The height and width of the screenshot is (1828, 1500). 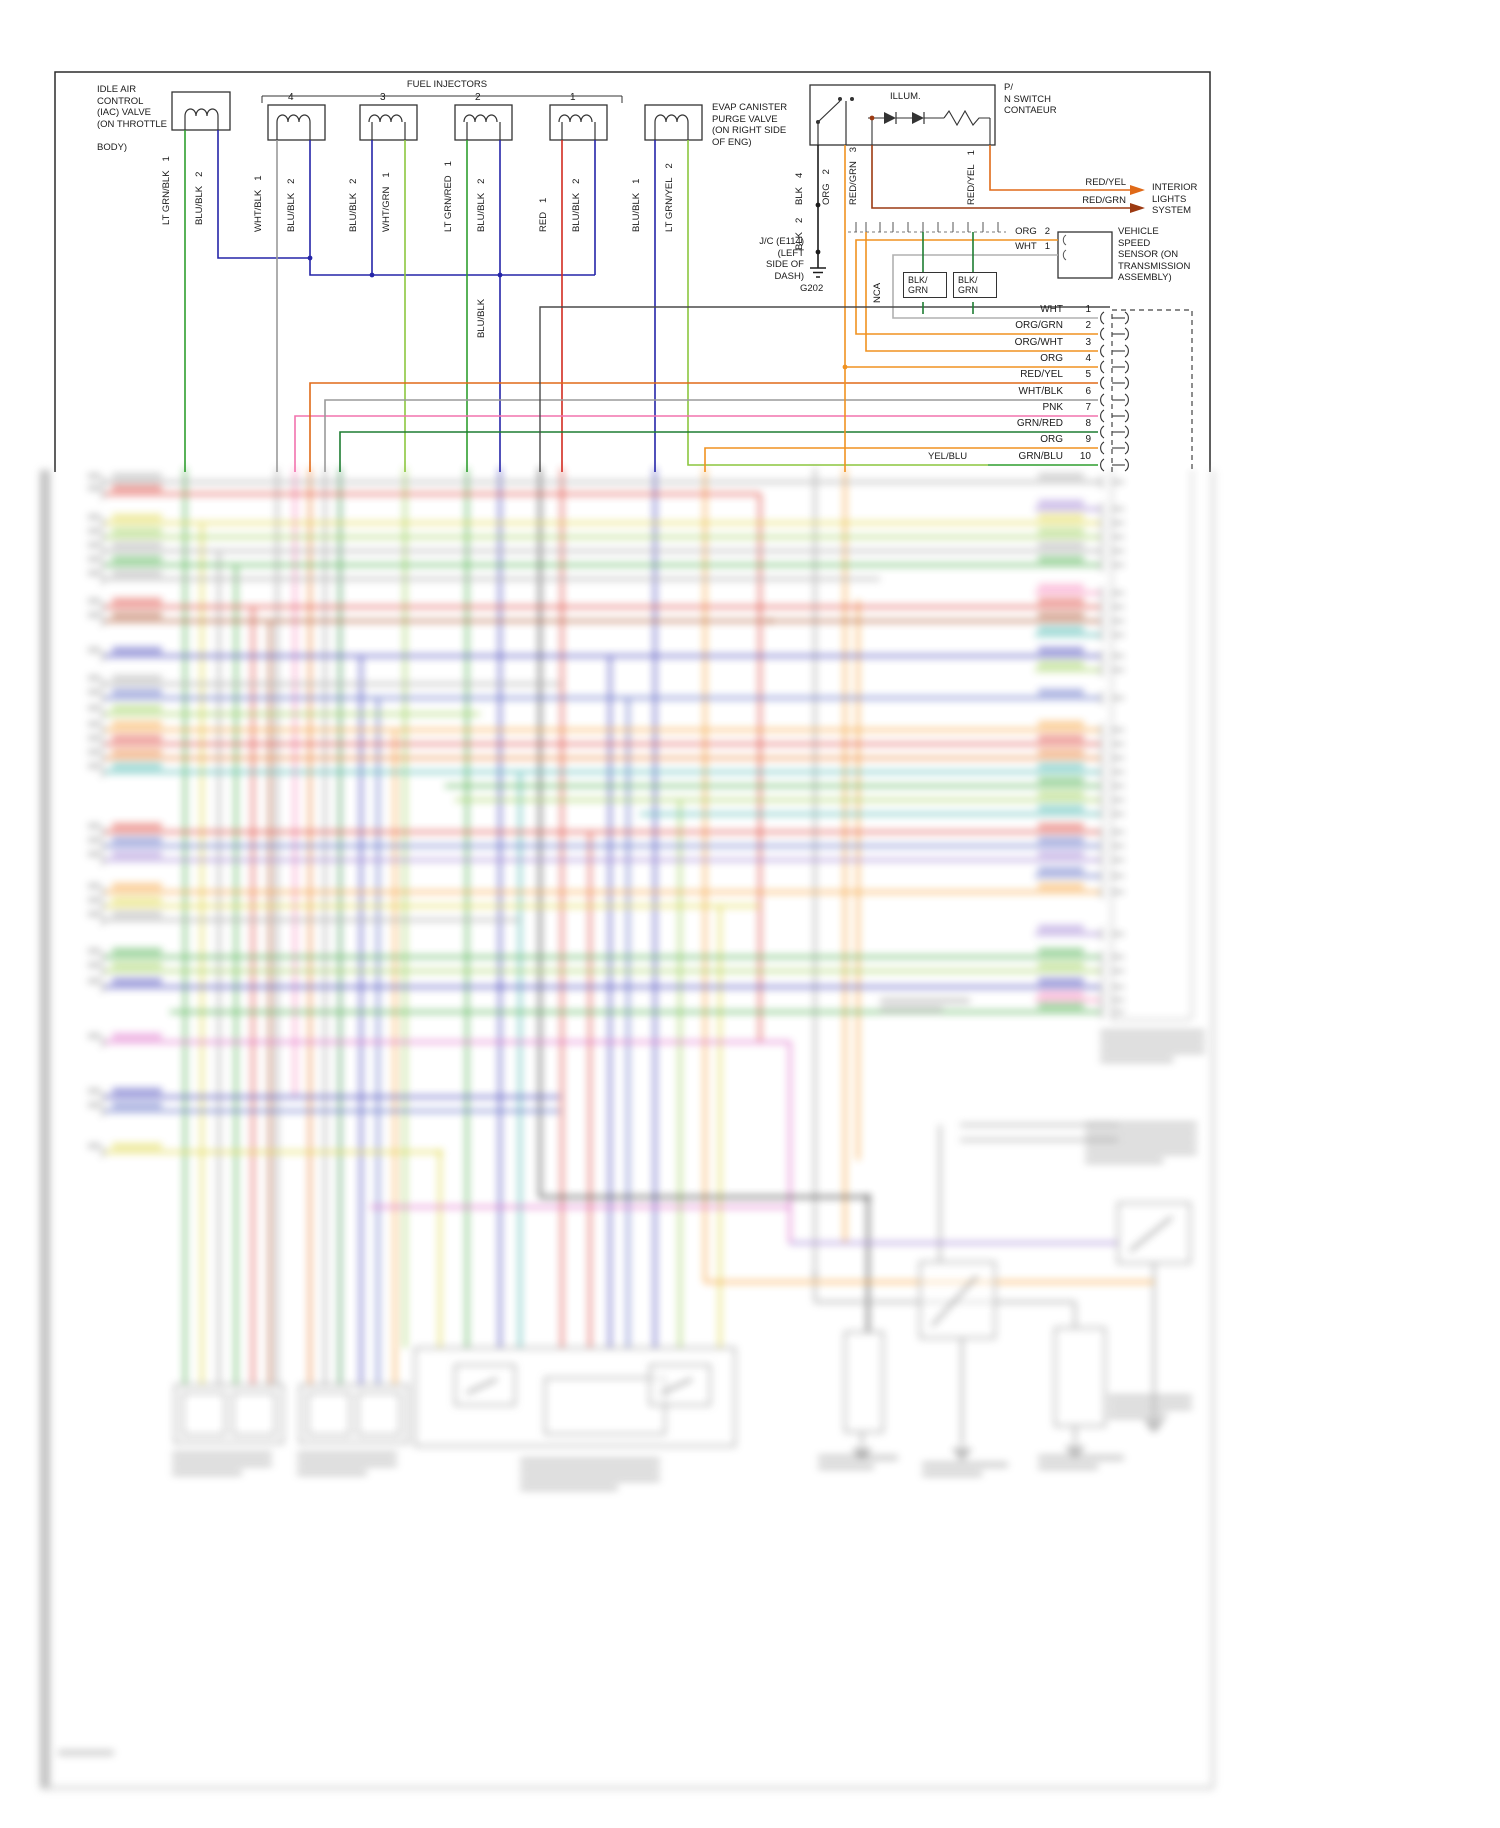 What do you see at coordinates (500, 987) in the screenshot?
I see `junction-dot` at bounding box center [500, 987].